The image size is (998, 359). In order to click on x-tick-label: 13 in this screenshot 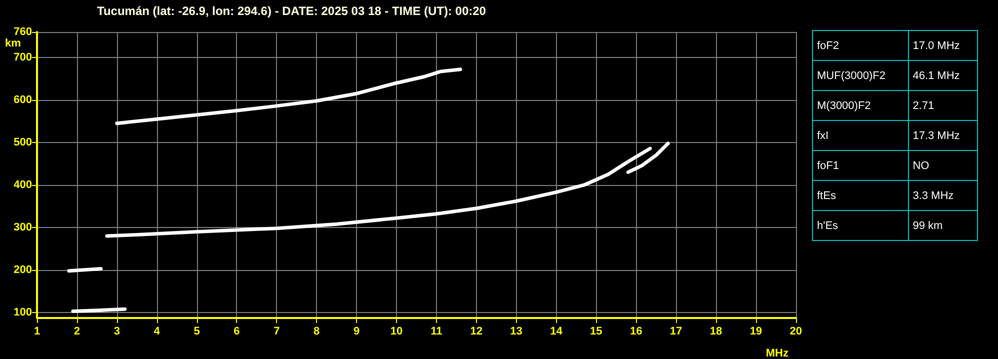, I will do `click(516, 332)`.